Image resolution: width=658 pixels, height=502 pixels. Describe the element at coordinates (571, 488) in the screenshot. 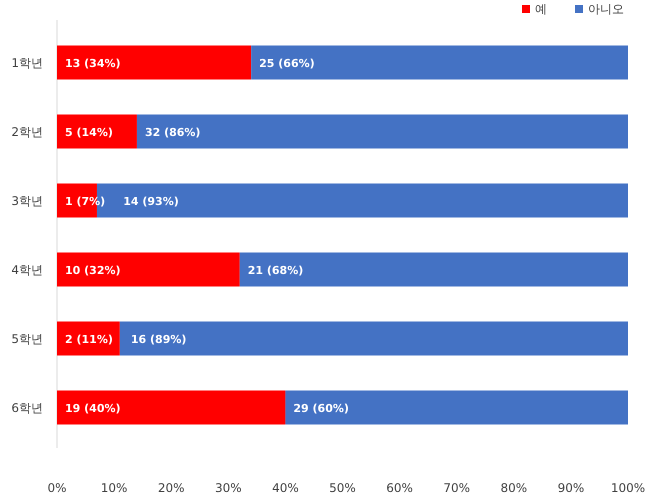

I see `x-tick-label: 90%` at that location.